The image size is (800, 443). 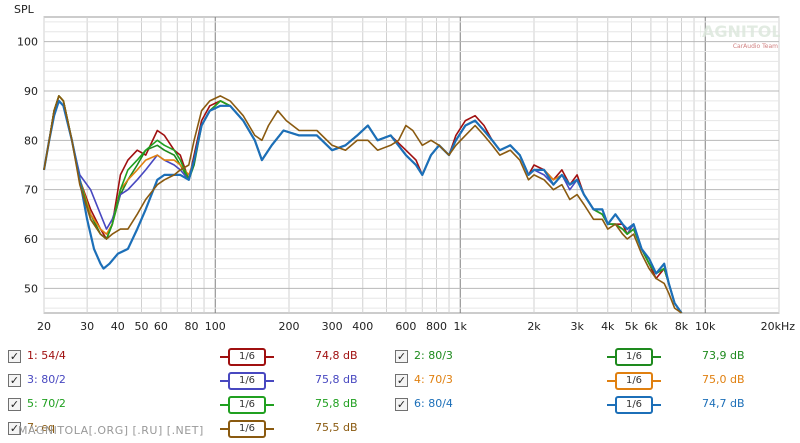 What do you see at coordinates (740, 31) in the screenshot?
I see `logo-text: MAGNITOLA` at bounding box center [740, 31].